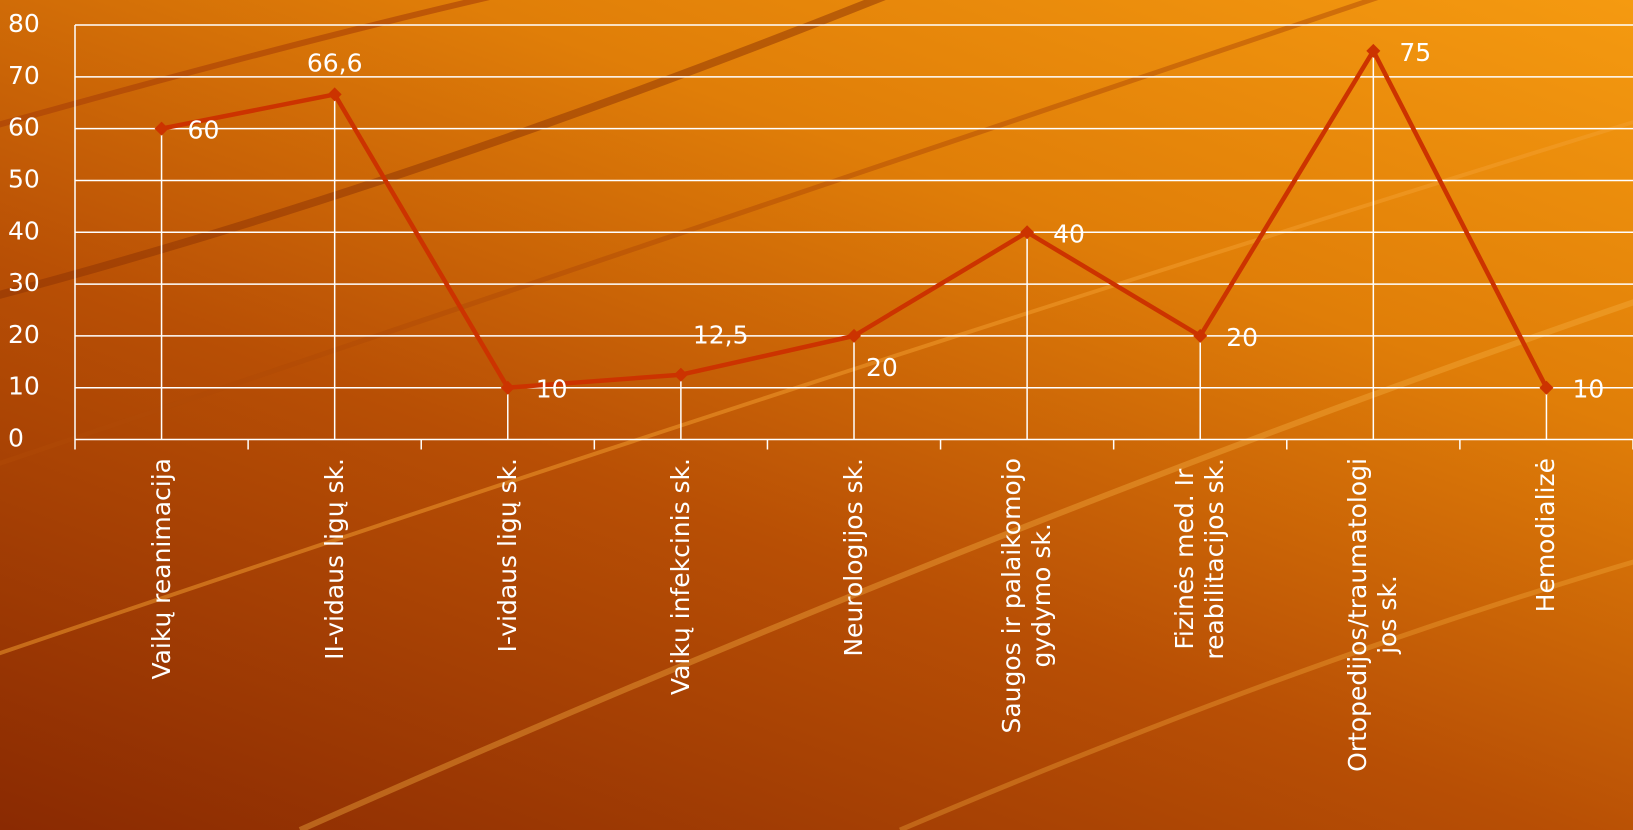 This screenshot has width=1633, height=830. I want to click on y-tick-label: 70, so click(24, 75).